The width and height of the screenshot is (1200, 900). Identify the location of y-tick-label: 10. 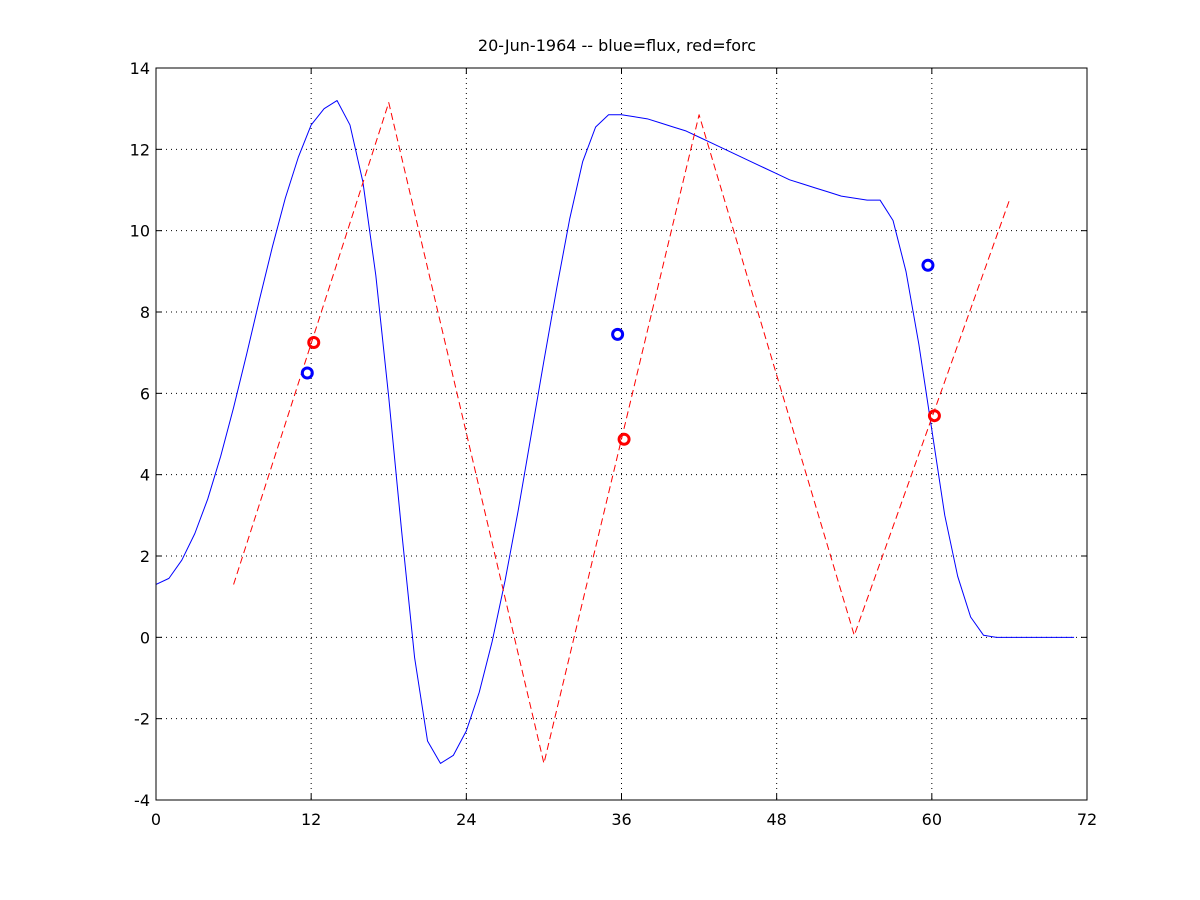
(140, 231).